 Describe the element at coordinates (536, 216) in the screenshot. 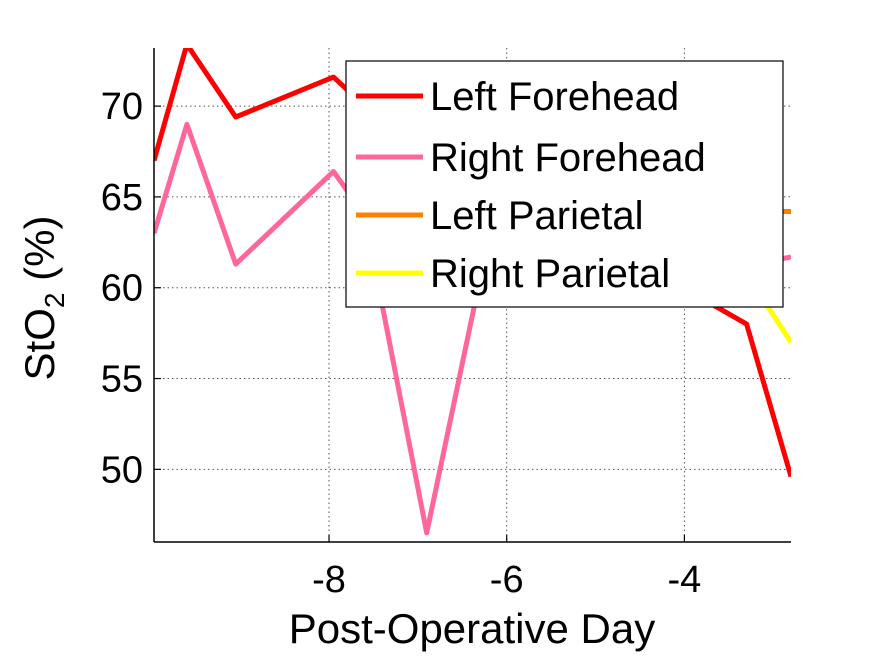

I see `legend-label: Left Parietal` at that location.